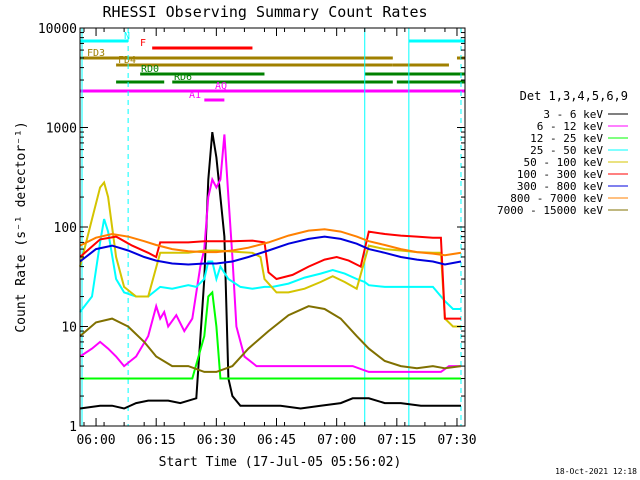 The height and width of the screenshot is (480, 640). I want to click on series-800-7000-kev, so click(270, 242).